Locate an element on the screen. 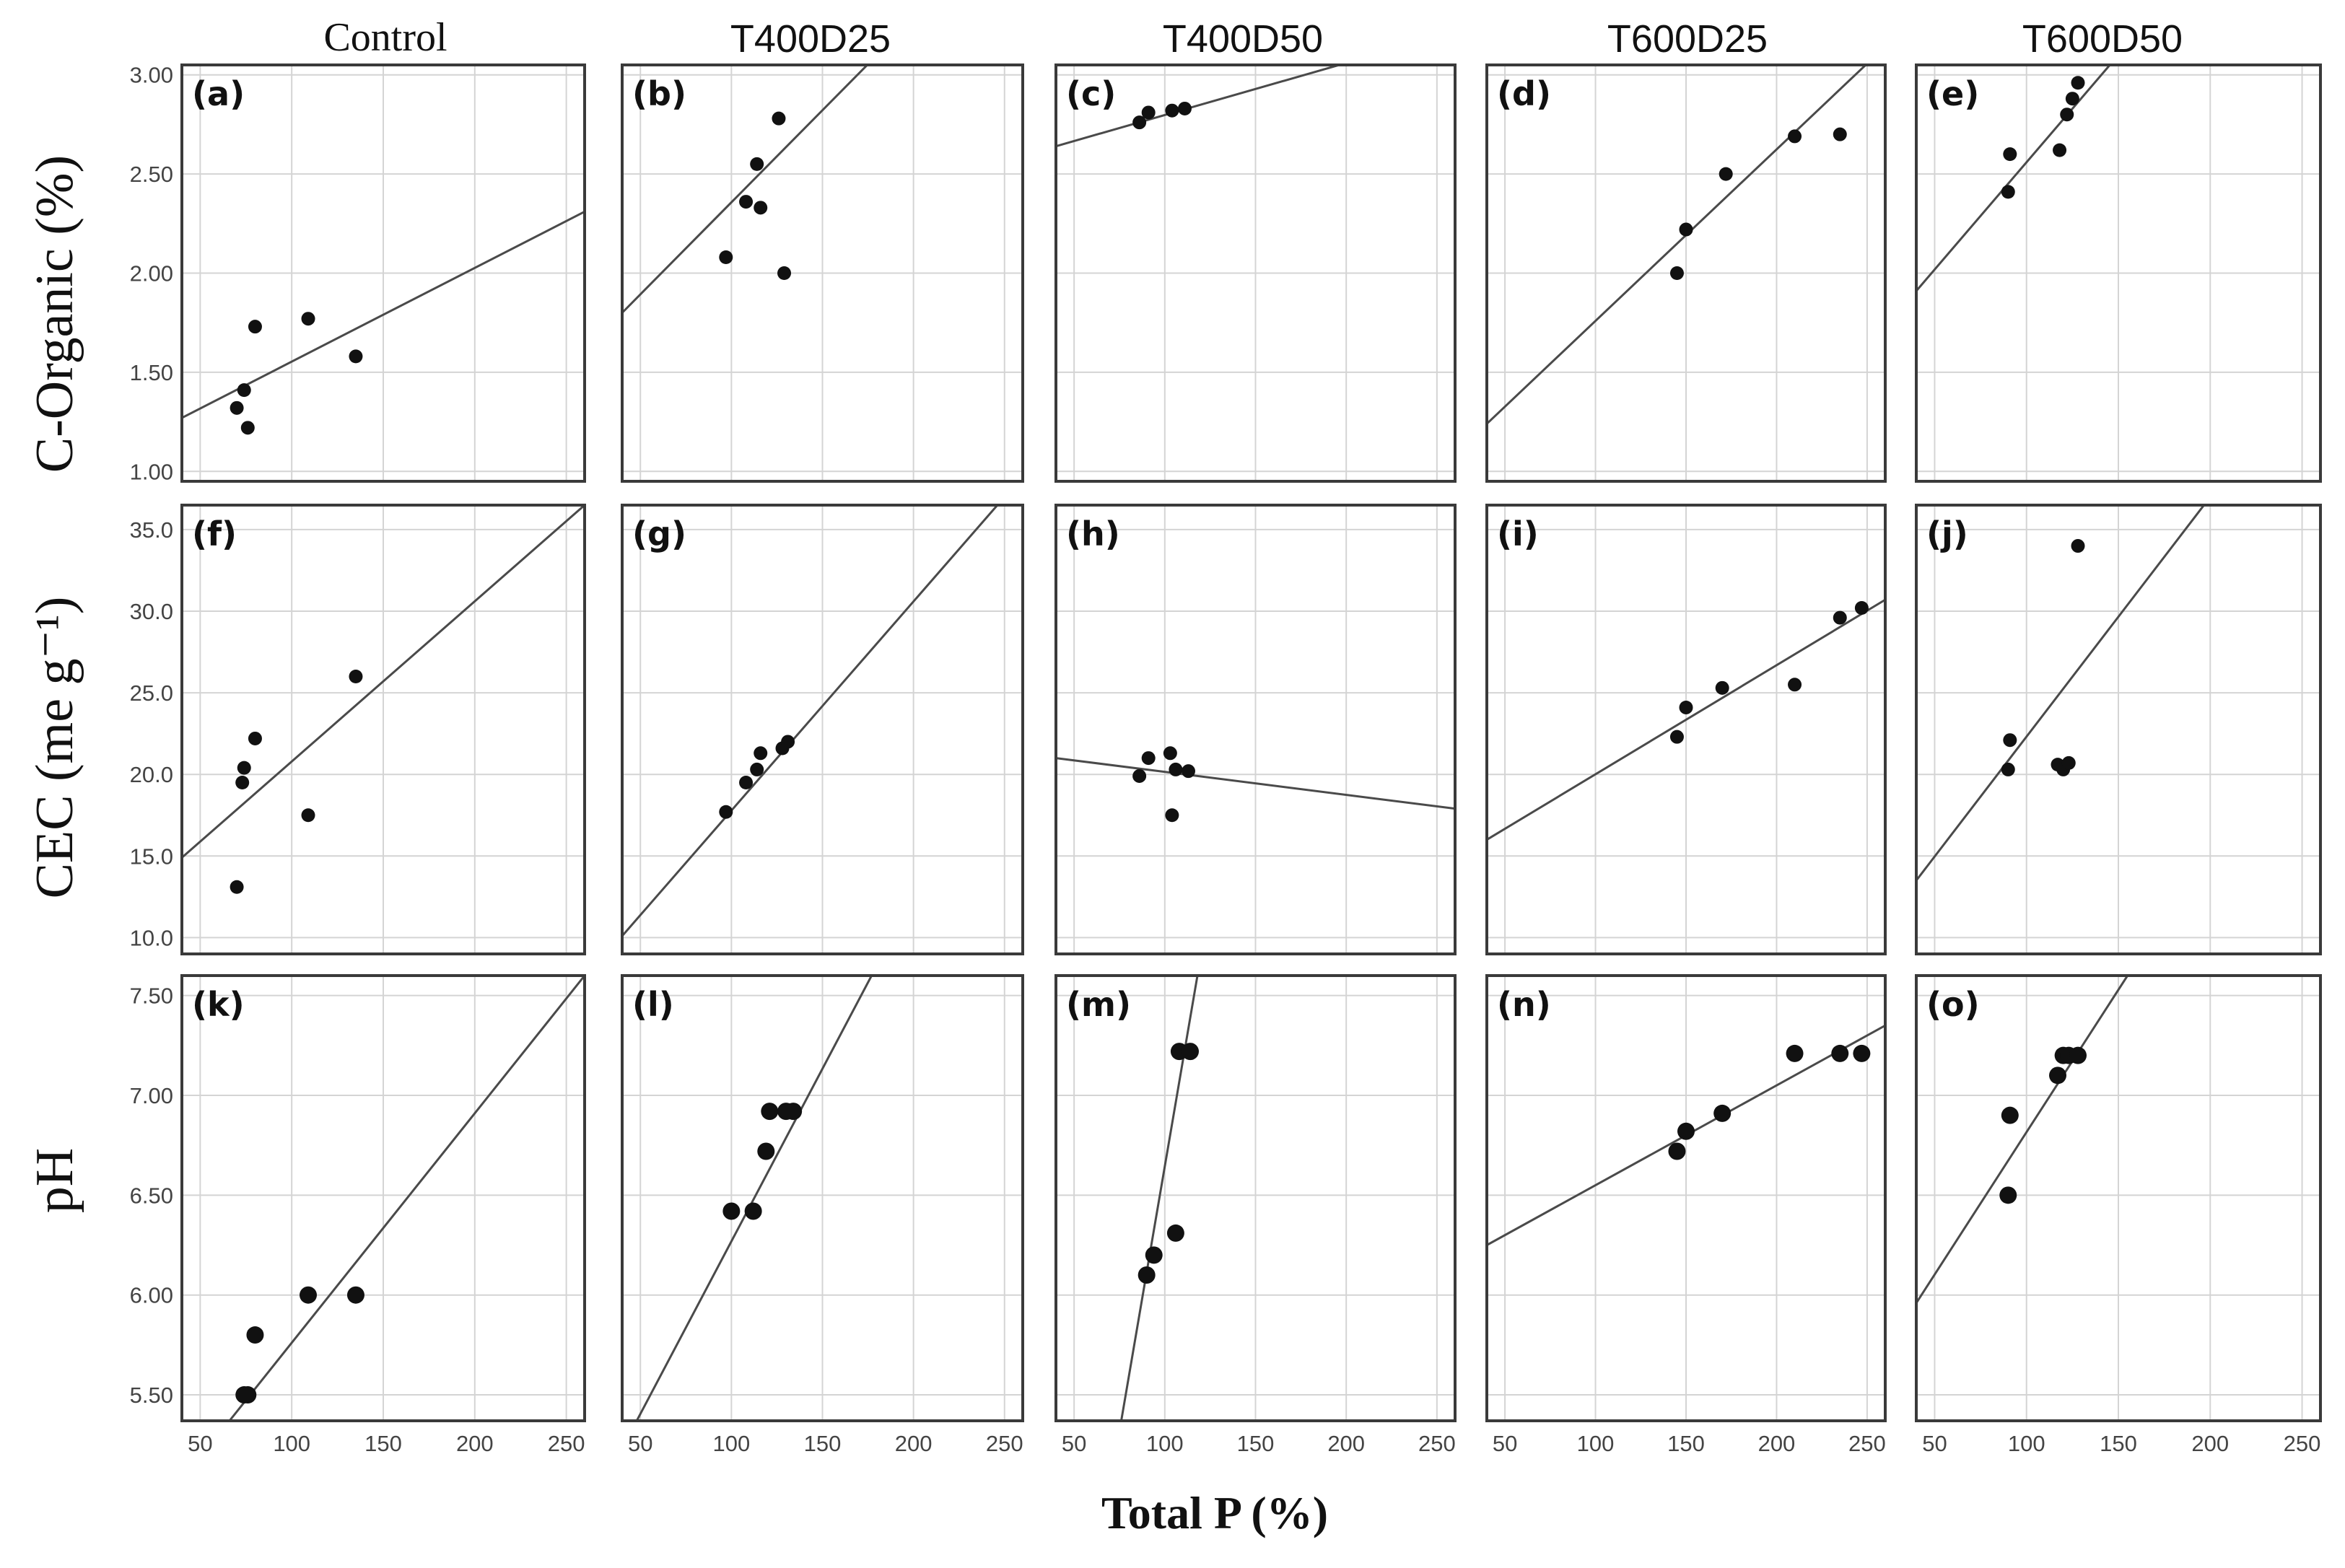 The height and width of the screenshot is (1568, 2345). panel-m: (m) 50 100 150 200 250 is located at coordinates (1255, 1215).